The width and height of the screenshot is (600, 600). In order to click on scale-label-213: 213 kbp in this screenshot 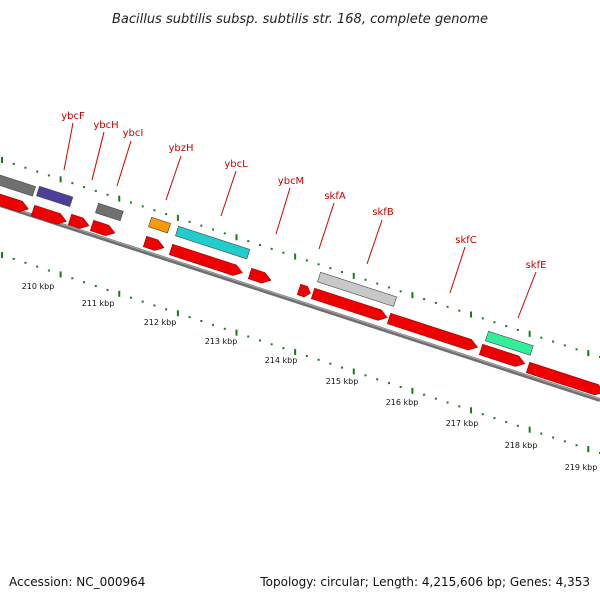, I will do `click(221, 341)`.